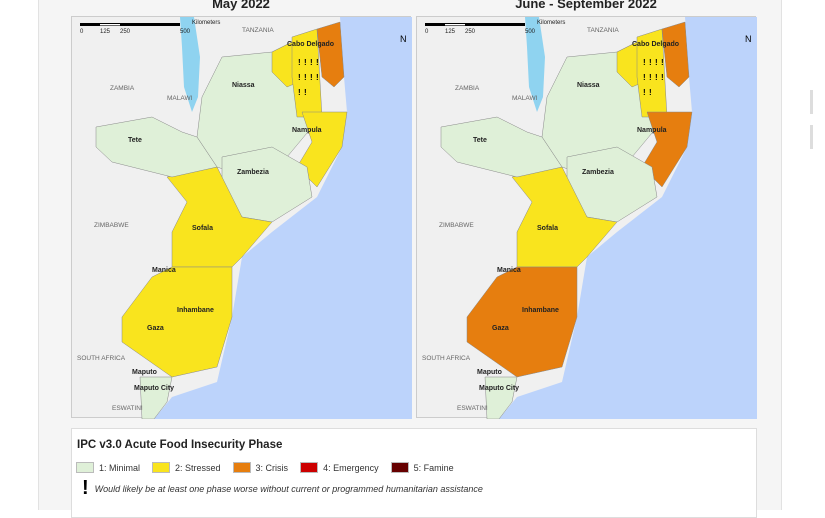 The image size is (825, 518). Describe the element at coordinates (433, 467) in the screenshot. I see `legend-label: 5: Famine` at that location.